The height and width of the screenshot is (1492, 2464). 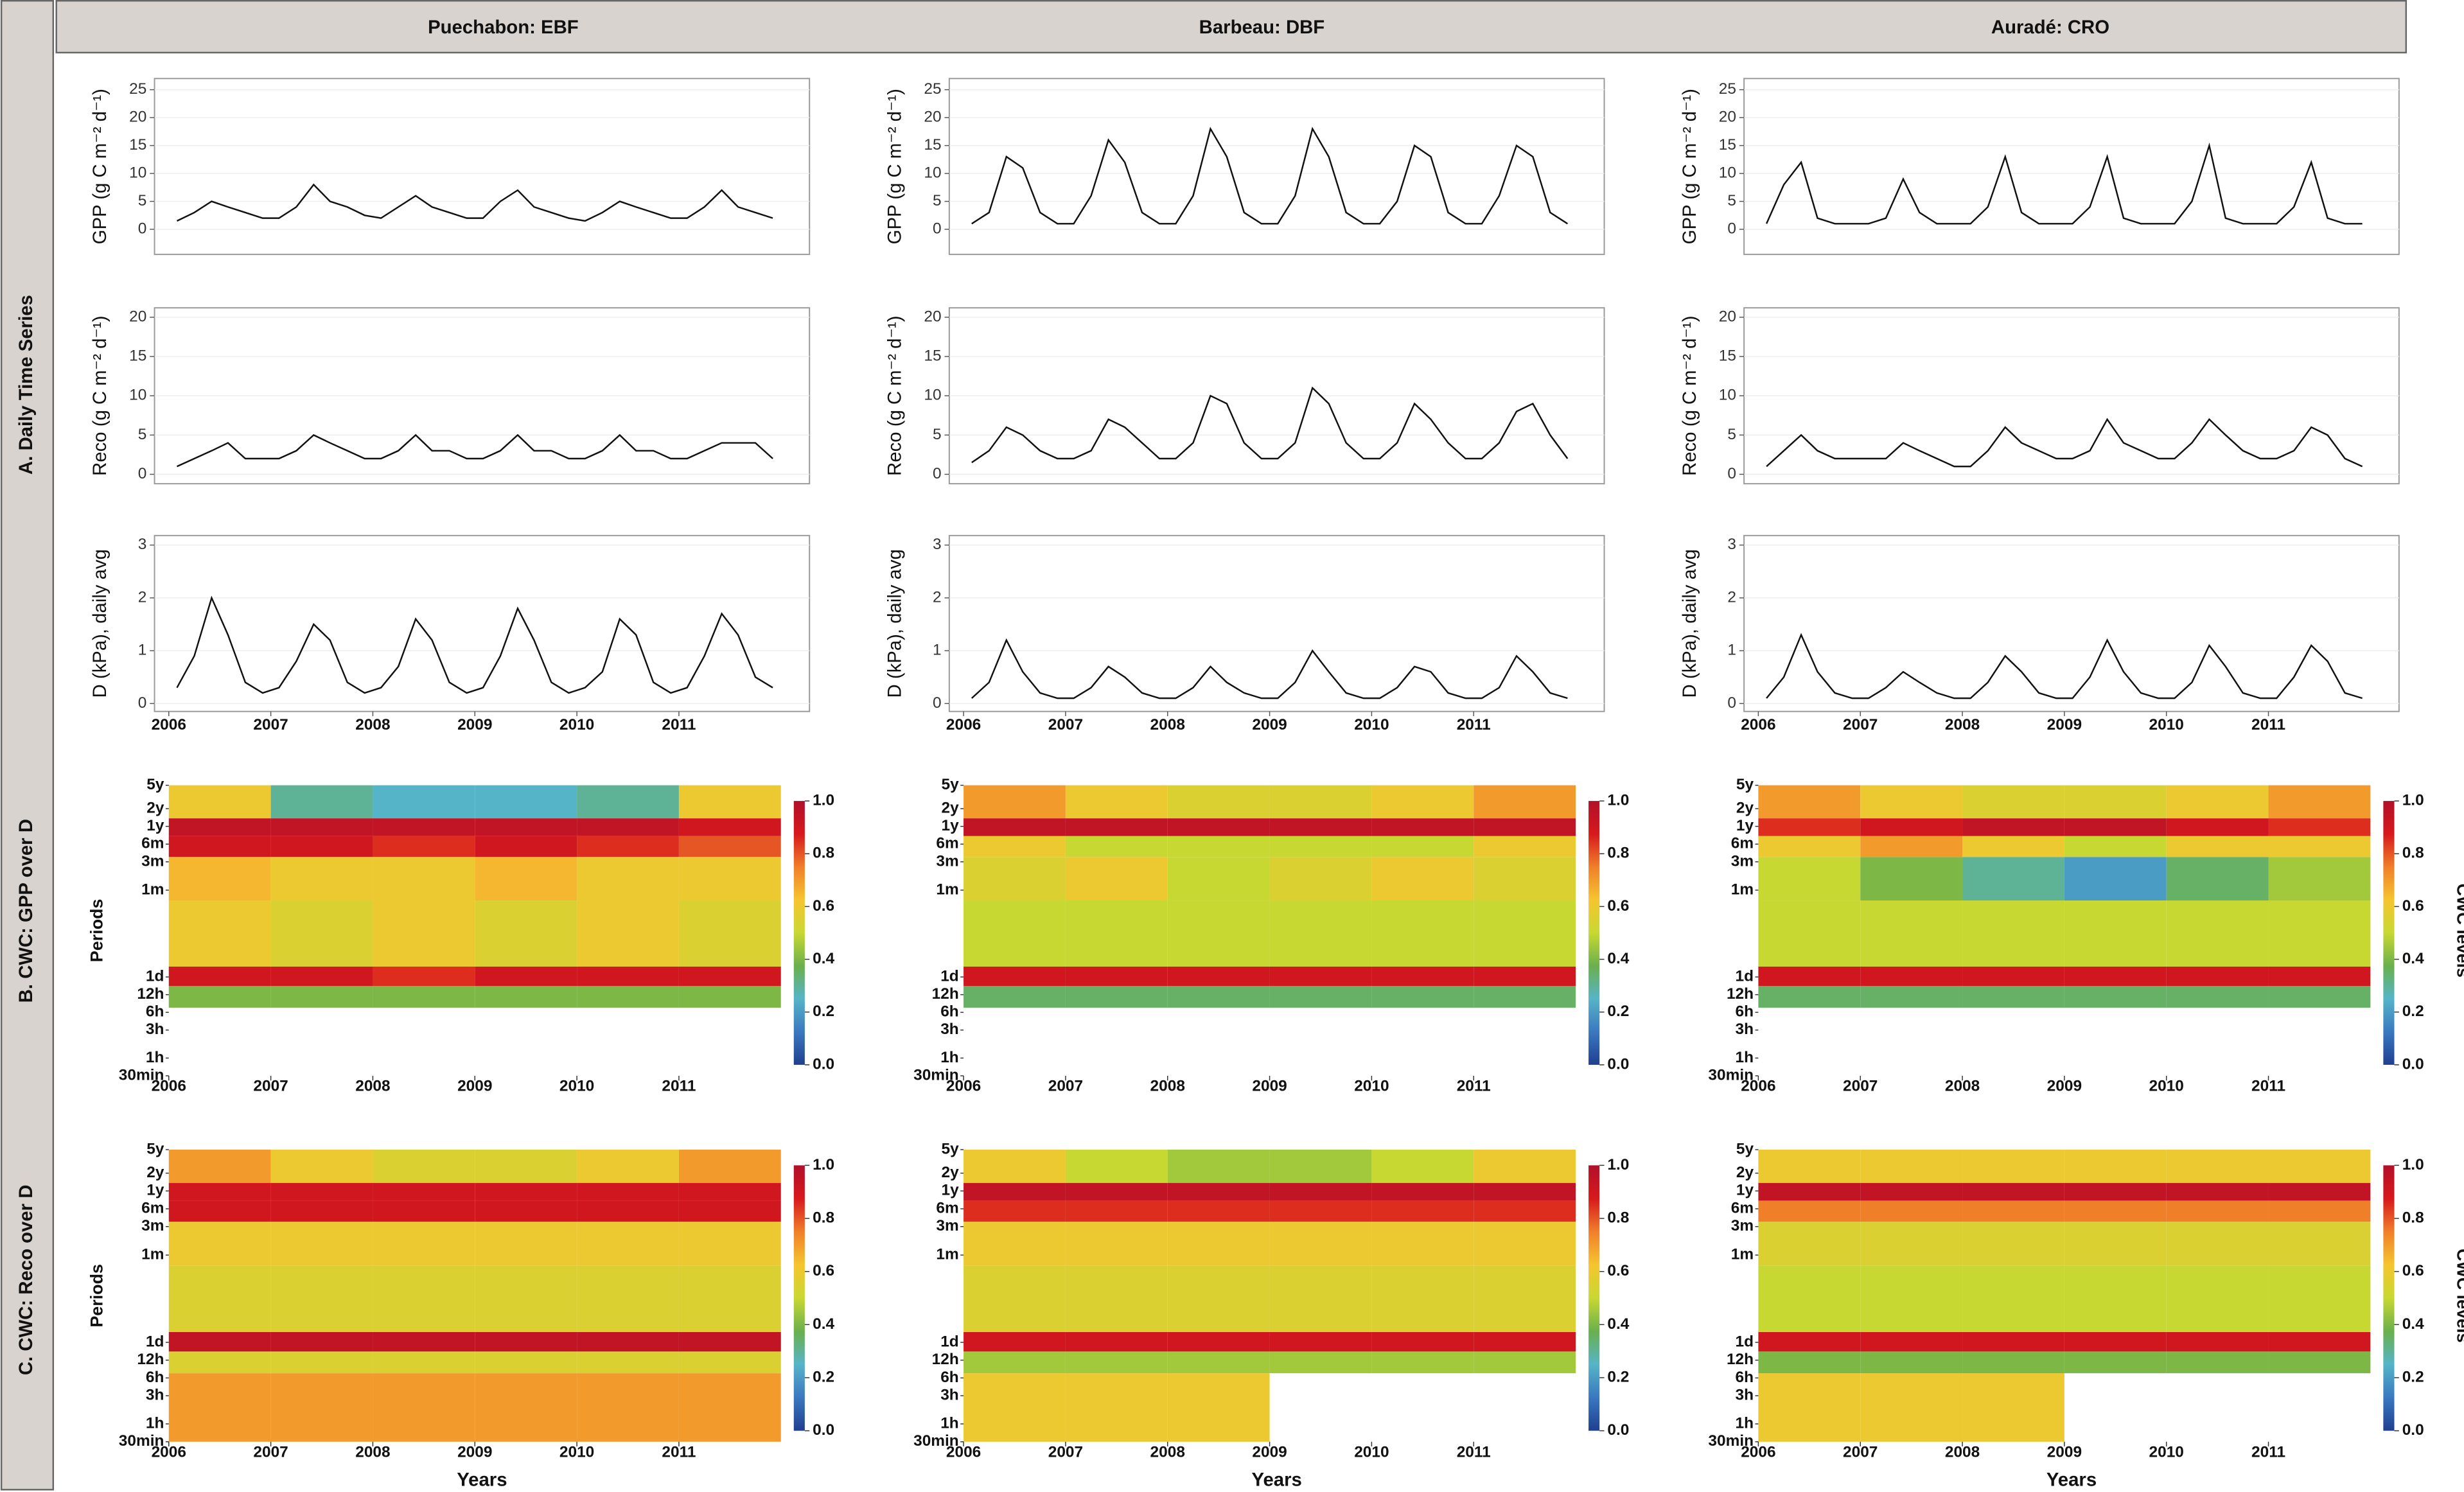 I want to click on y-tick-label: 1m, so click(x=152, y=1254).